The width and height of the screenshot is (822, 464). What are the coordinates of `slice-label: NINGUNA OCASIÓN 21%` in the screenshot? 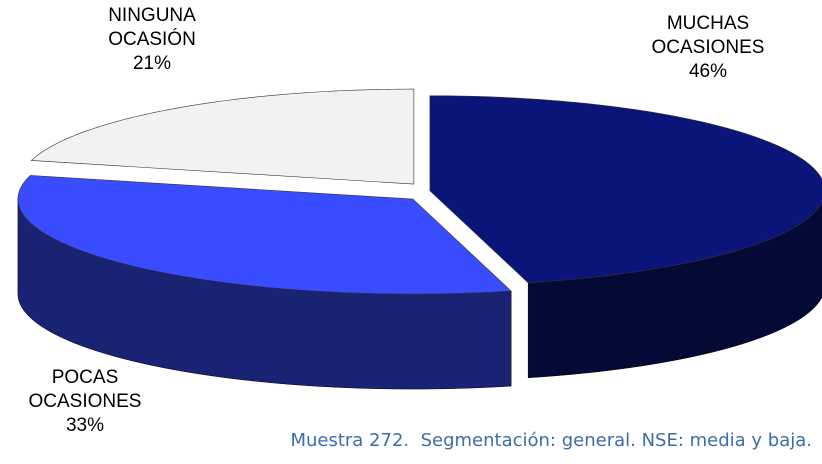 It's located at (152, 40).